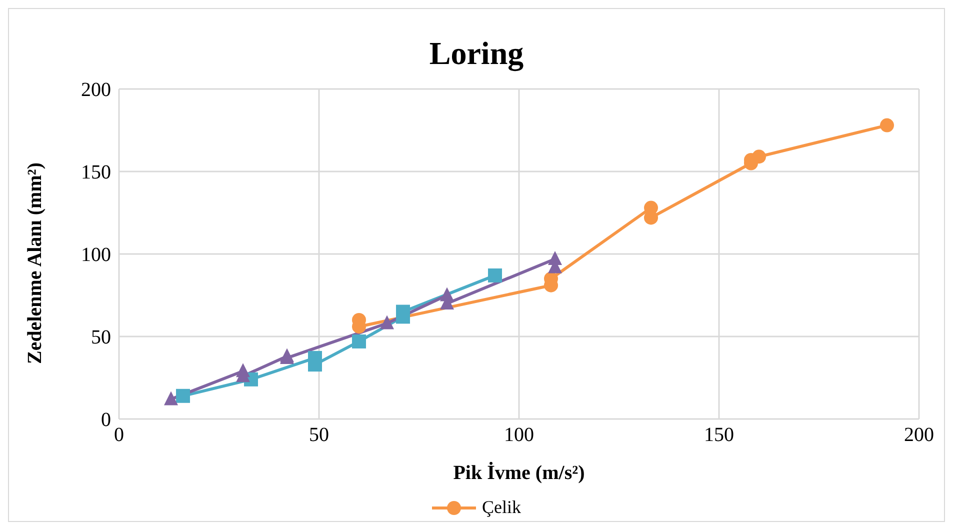  Describe the element at coordinates (501, 507) in the screenshot. I see `legend-label: Çelik` at that location.